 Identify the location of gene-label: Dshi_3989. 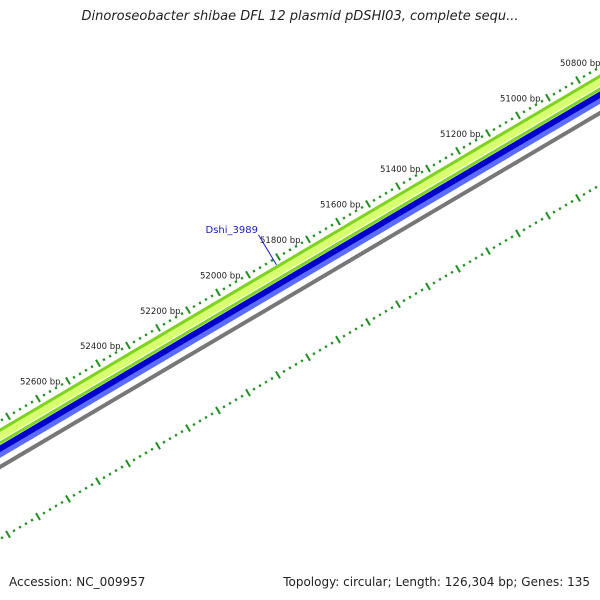
(232, 230).